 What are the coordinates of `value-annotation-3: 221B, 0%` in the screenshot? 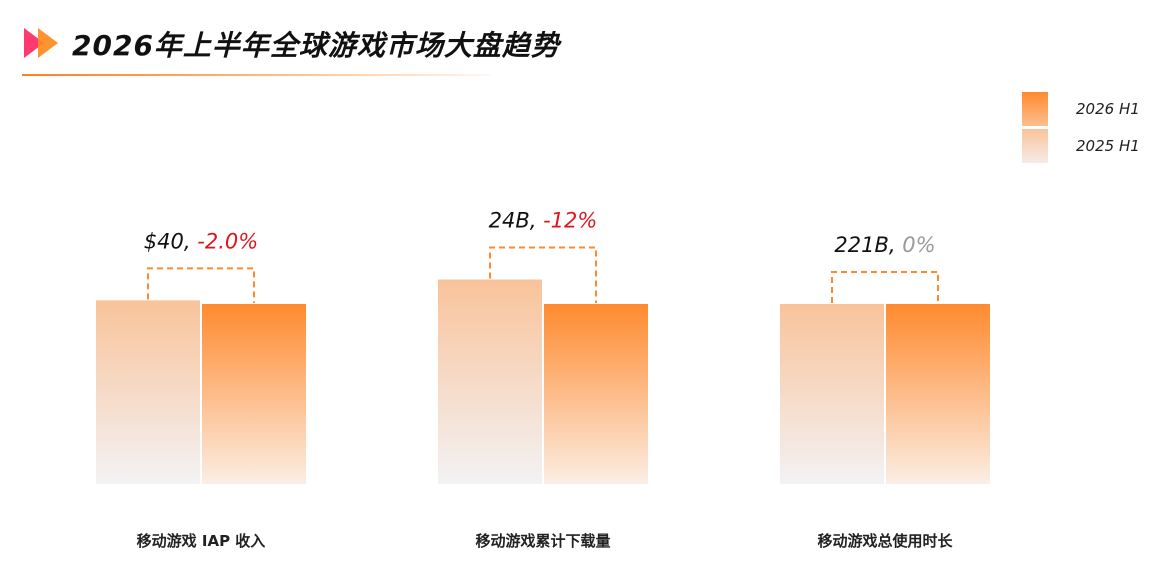 It's located at (884, 245).